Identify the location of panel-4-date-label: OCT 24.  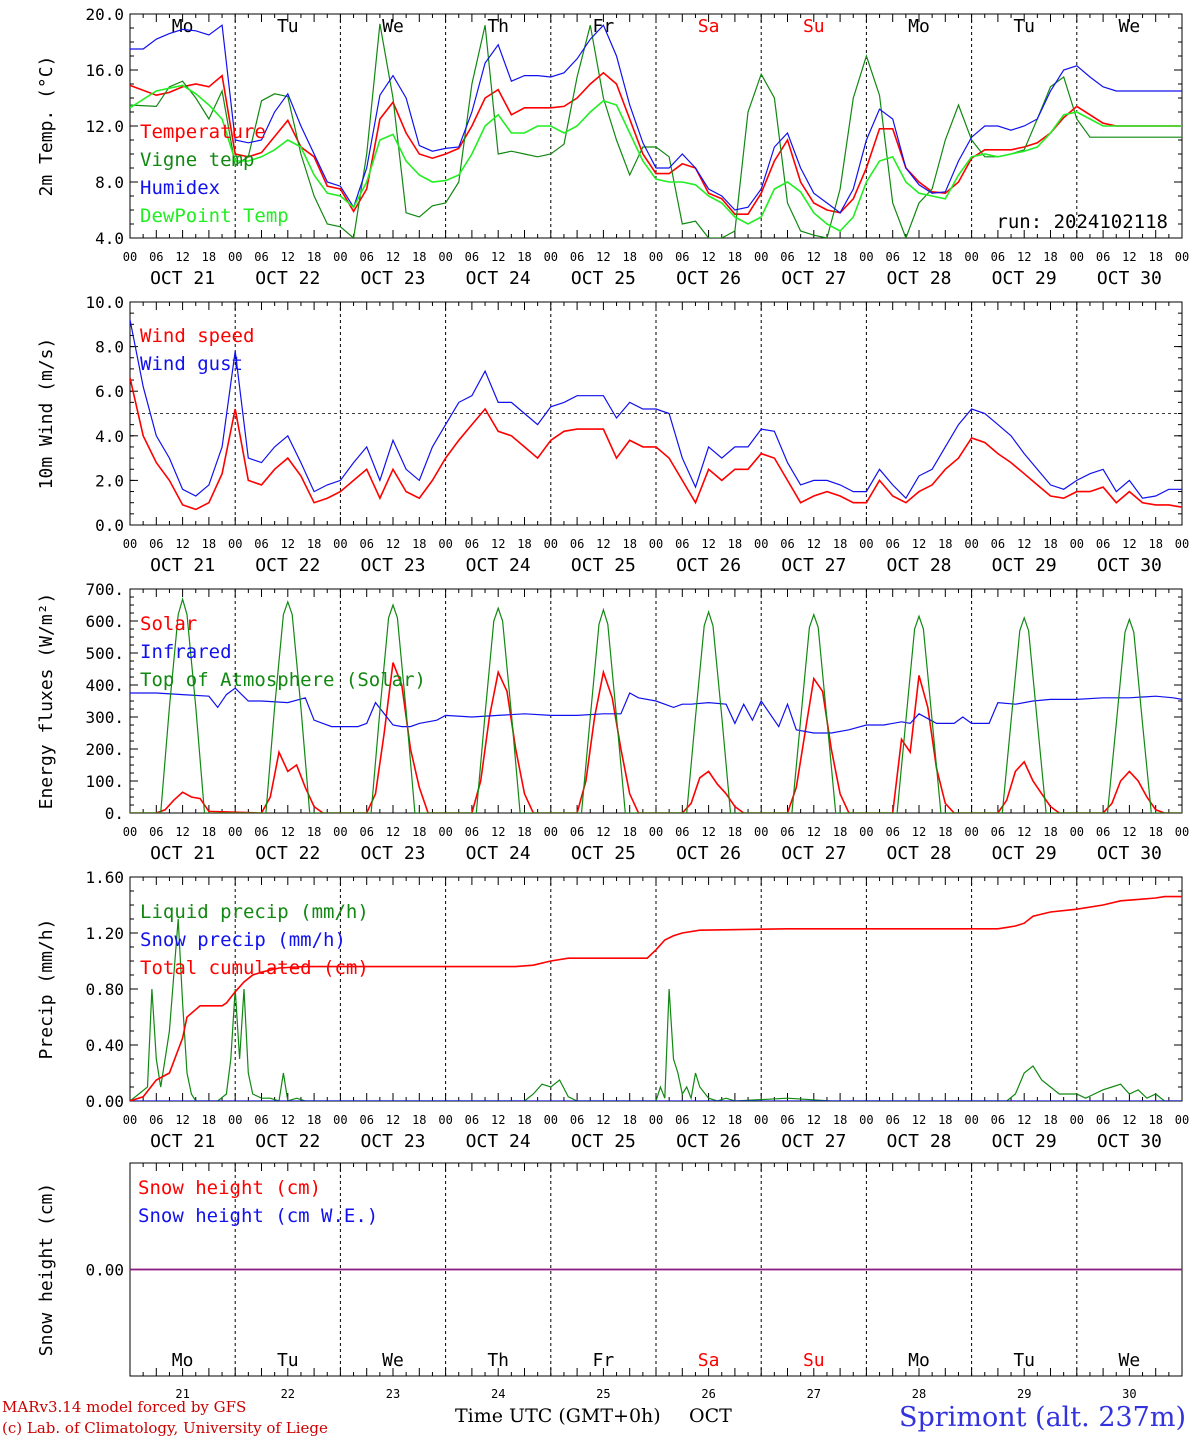
(498, 1141).